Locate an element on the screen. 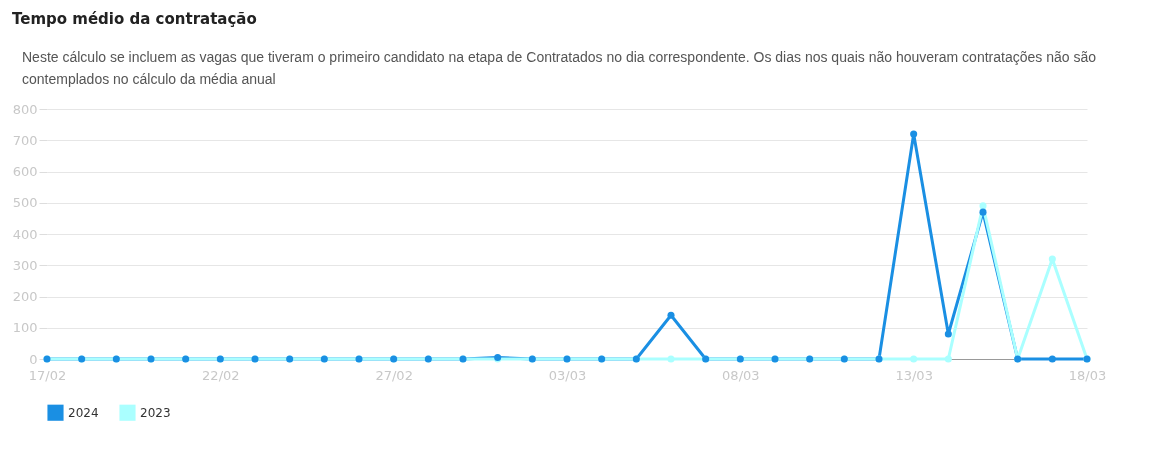 The height and width of the screenshot is (453, 1154). legend-label: 2023 is located at coordinates (155, 412).